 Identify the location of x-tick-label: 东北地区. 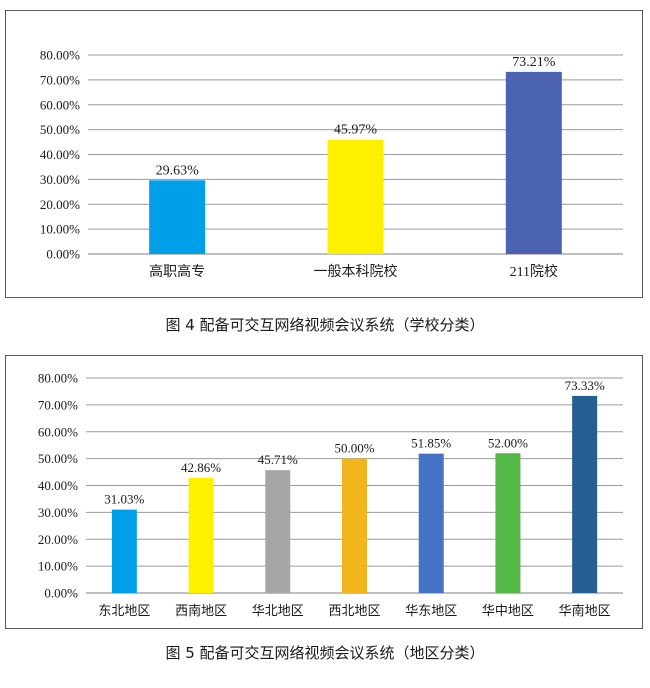
(124, 610).